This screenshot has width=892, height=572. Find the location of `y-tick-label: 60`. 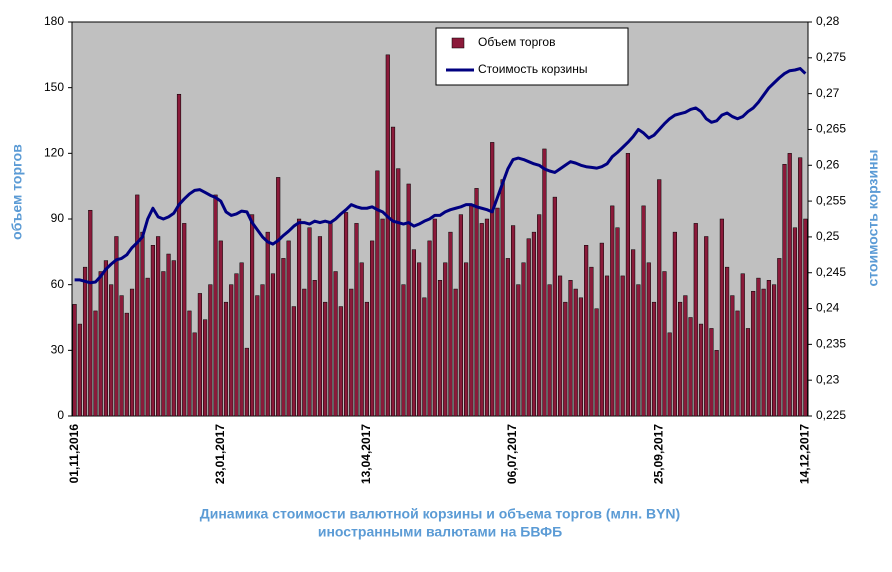

y-tick-label: 60 is located at coordinates (58, 284).